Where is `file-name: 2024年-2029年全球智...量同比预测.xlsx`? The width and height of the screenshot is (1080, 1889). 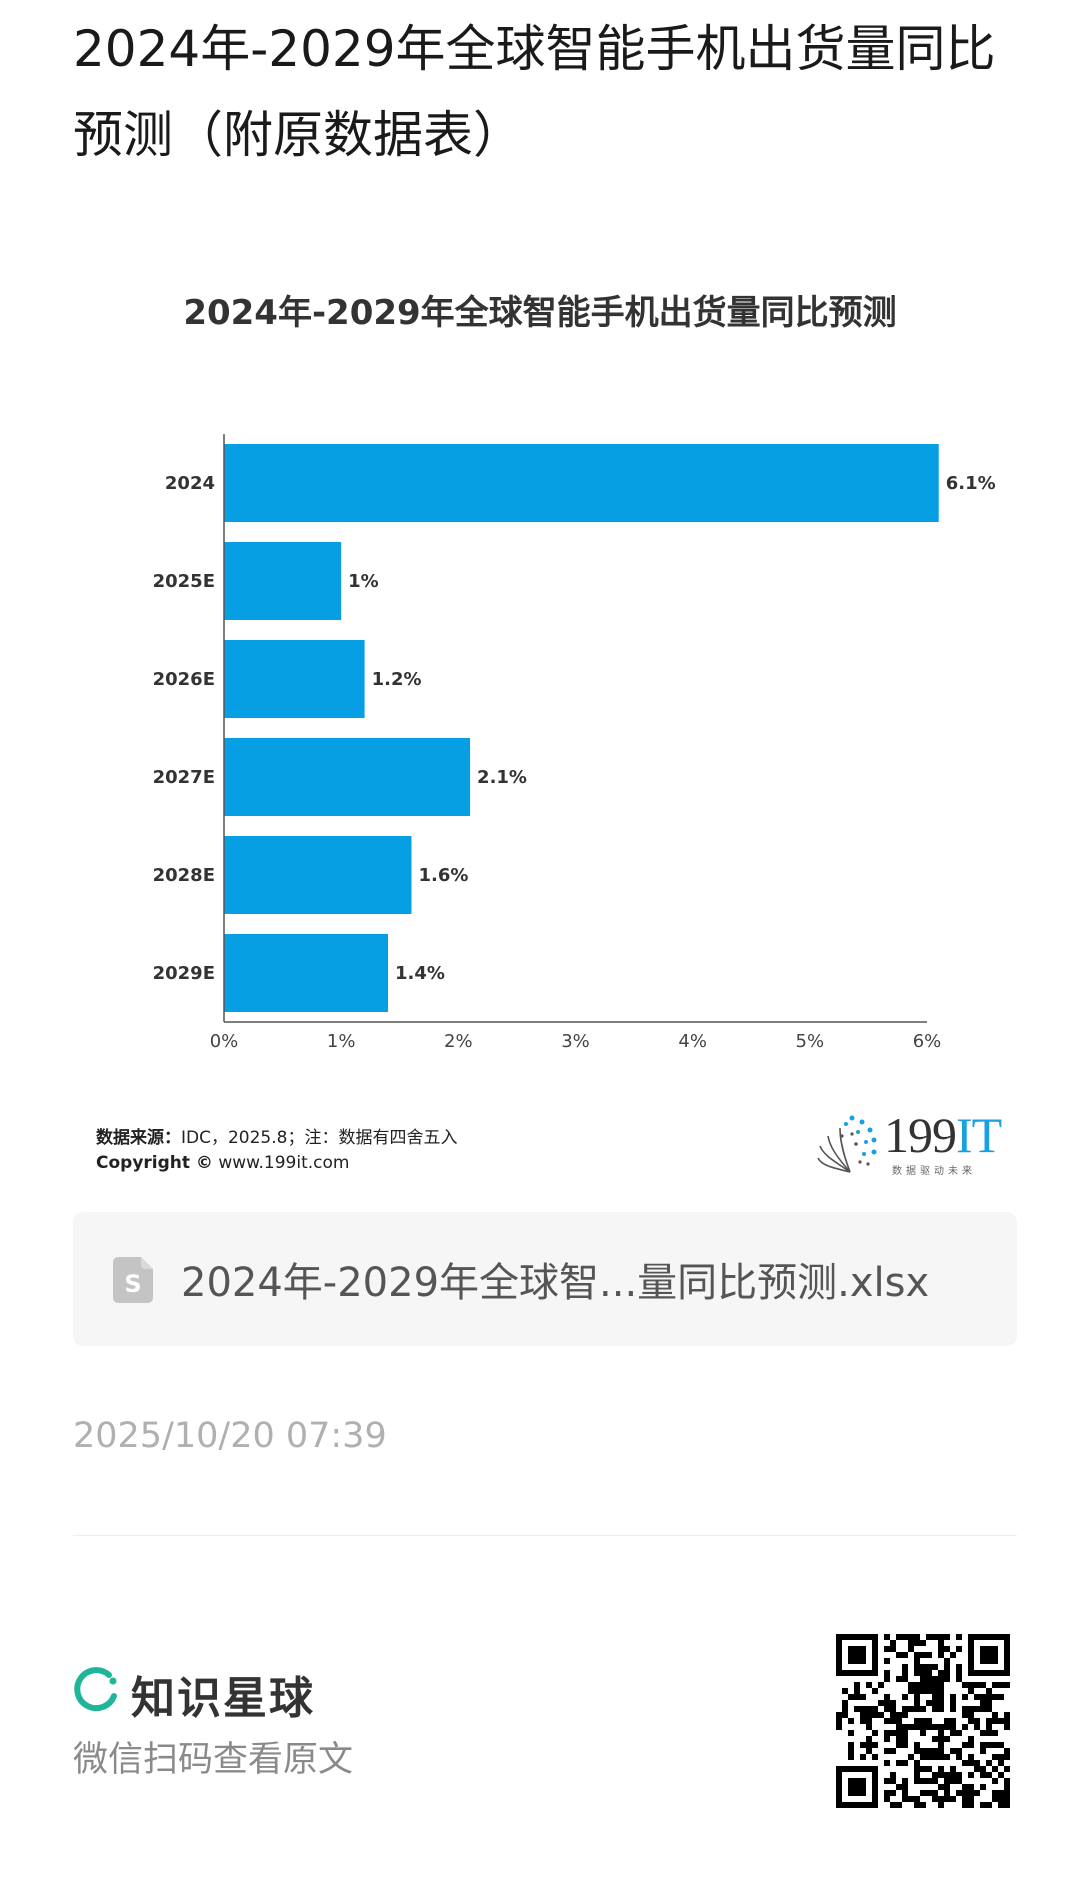 file-name: 2024年-2029年全球智...量同比预测.xlsx is located at coordinates (555, 1283).